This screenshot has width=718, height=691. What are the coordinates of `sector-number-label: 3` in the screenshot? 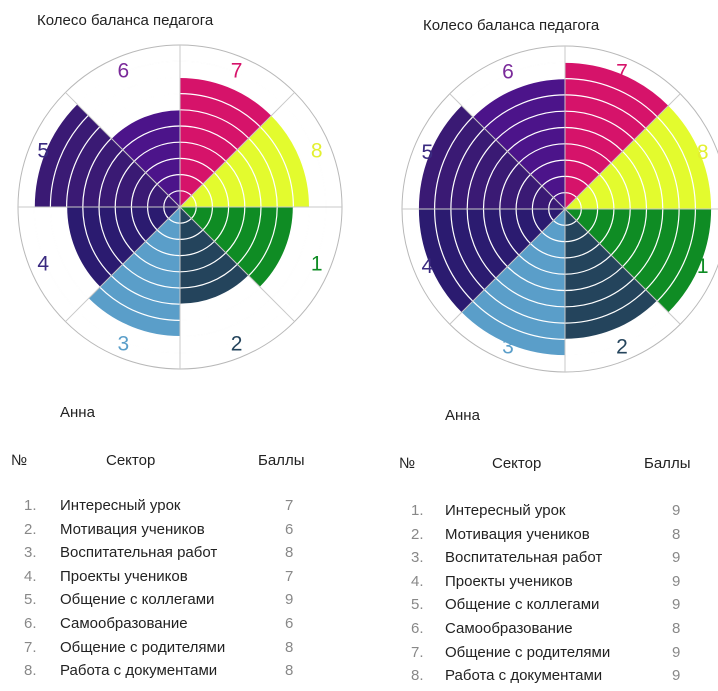 It's located at (124, 344).